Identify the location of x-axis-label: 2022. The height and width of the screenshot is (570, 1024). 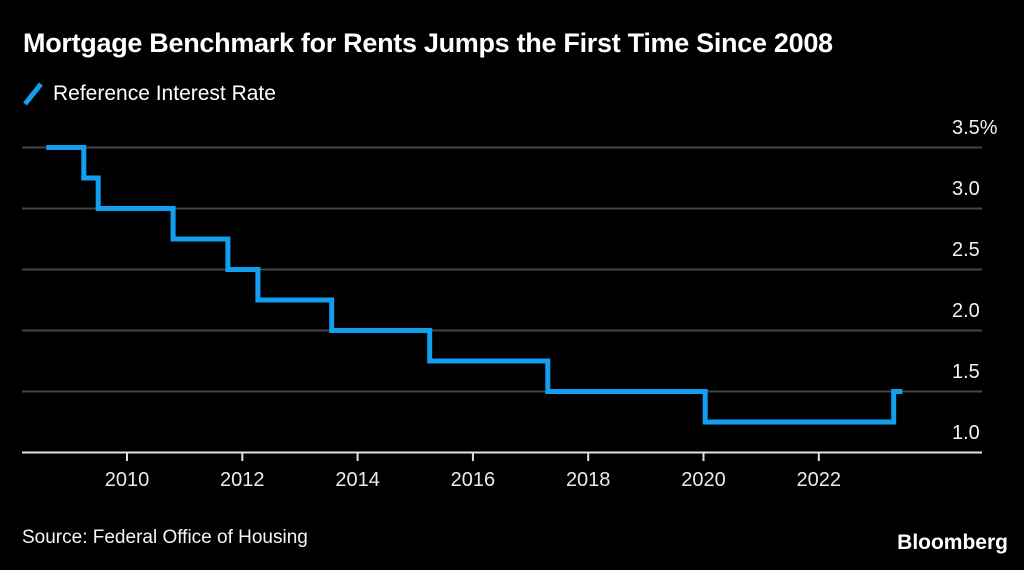
(819, 480).